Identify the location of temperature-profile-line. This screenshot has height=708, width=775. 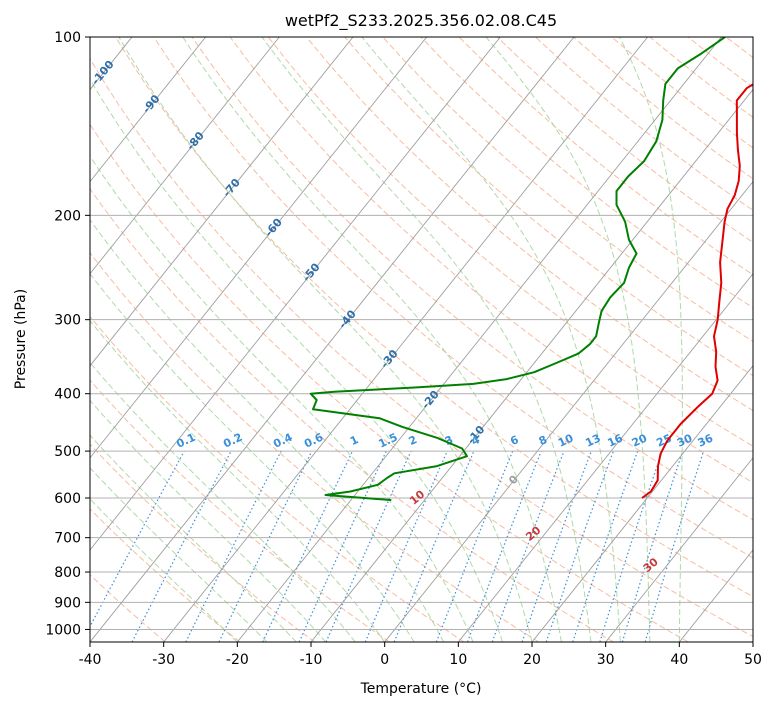
(697, 291).